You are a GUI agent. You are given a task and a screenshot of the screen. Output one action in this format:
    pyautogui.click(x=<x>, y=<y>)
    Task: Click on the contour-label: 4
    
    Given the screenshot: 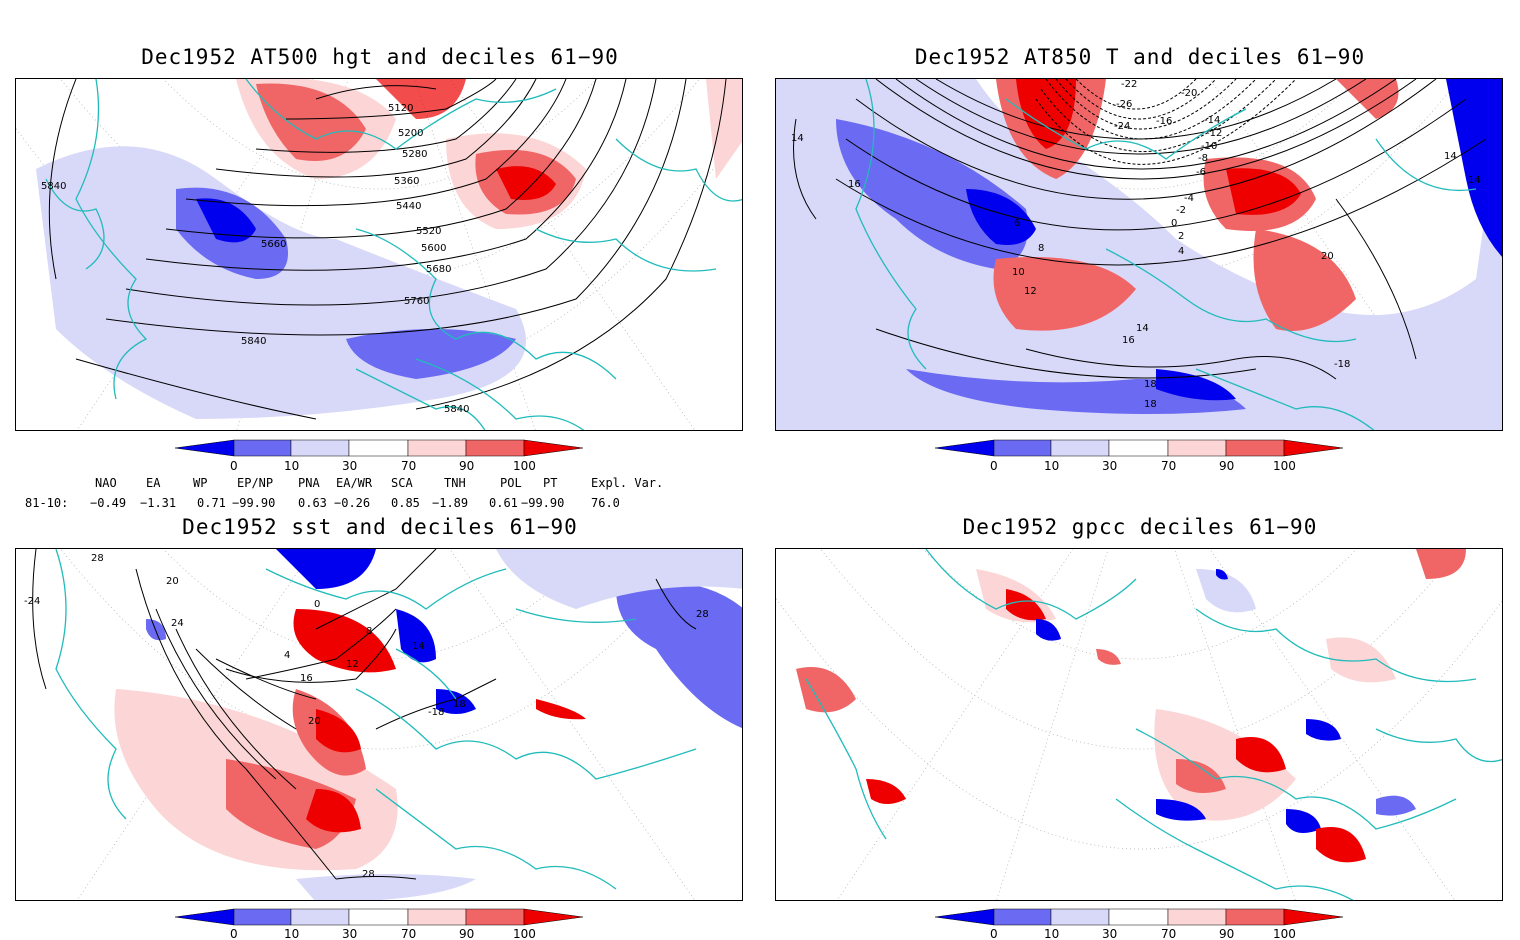 What is the action you would take?
    pyautogui.click(x=287, y=655)
    